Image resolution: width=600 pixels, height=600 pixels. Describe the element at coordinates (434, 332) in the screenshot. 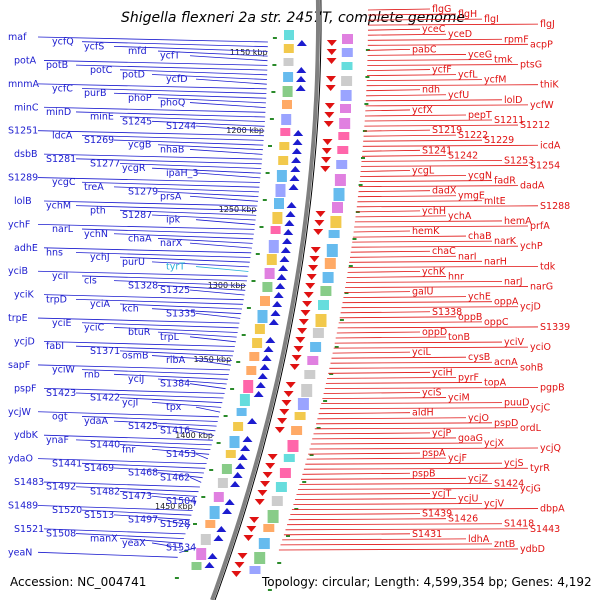

I see `gene-label: oppD` at that location.